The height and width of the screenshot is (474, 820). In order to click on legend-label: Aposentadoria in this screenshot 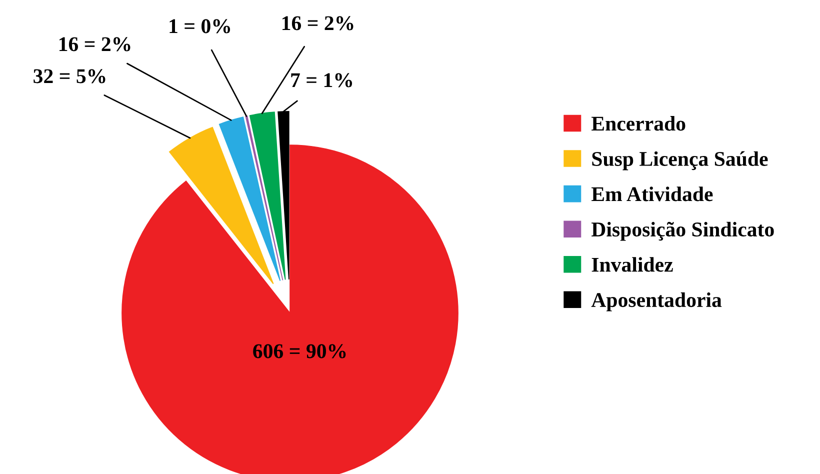, I will do `click(656, 302)`.